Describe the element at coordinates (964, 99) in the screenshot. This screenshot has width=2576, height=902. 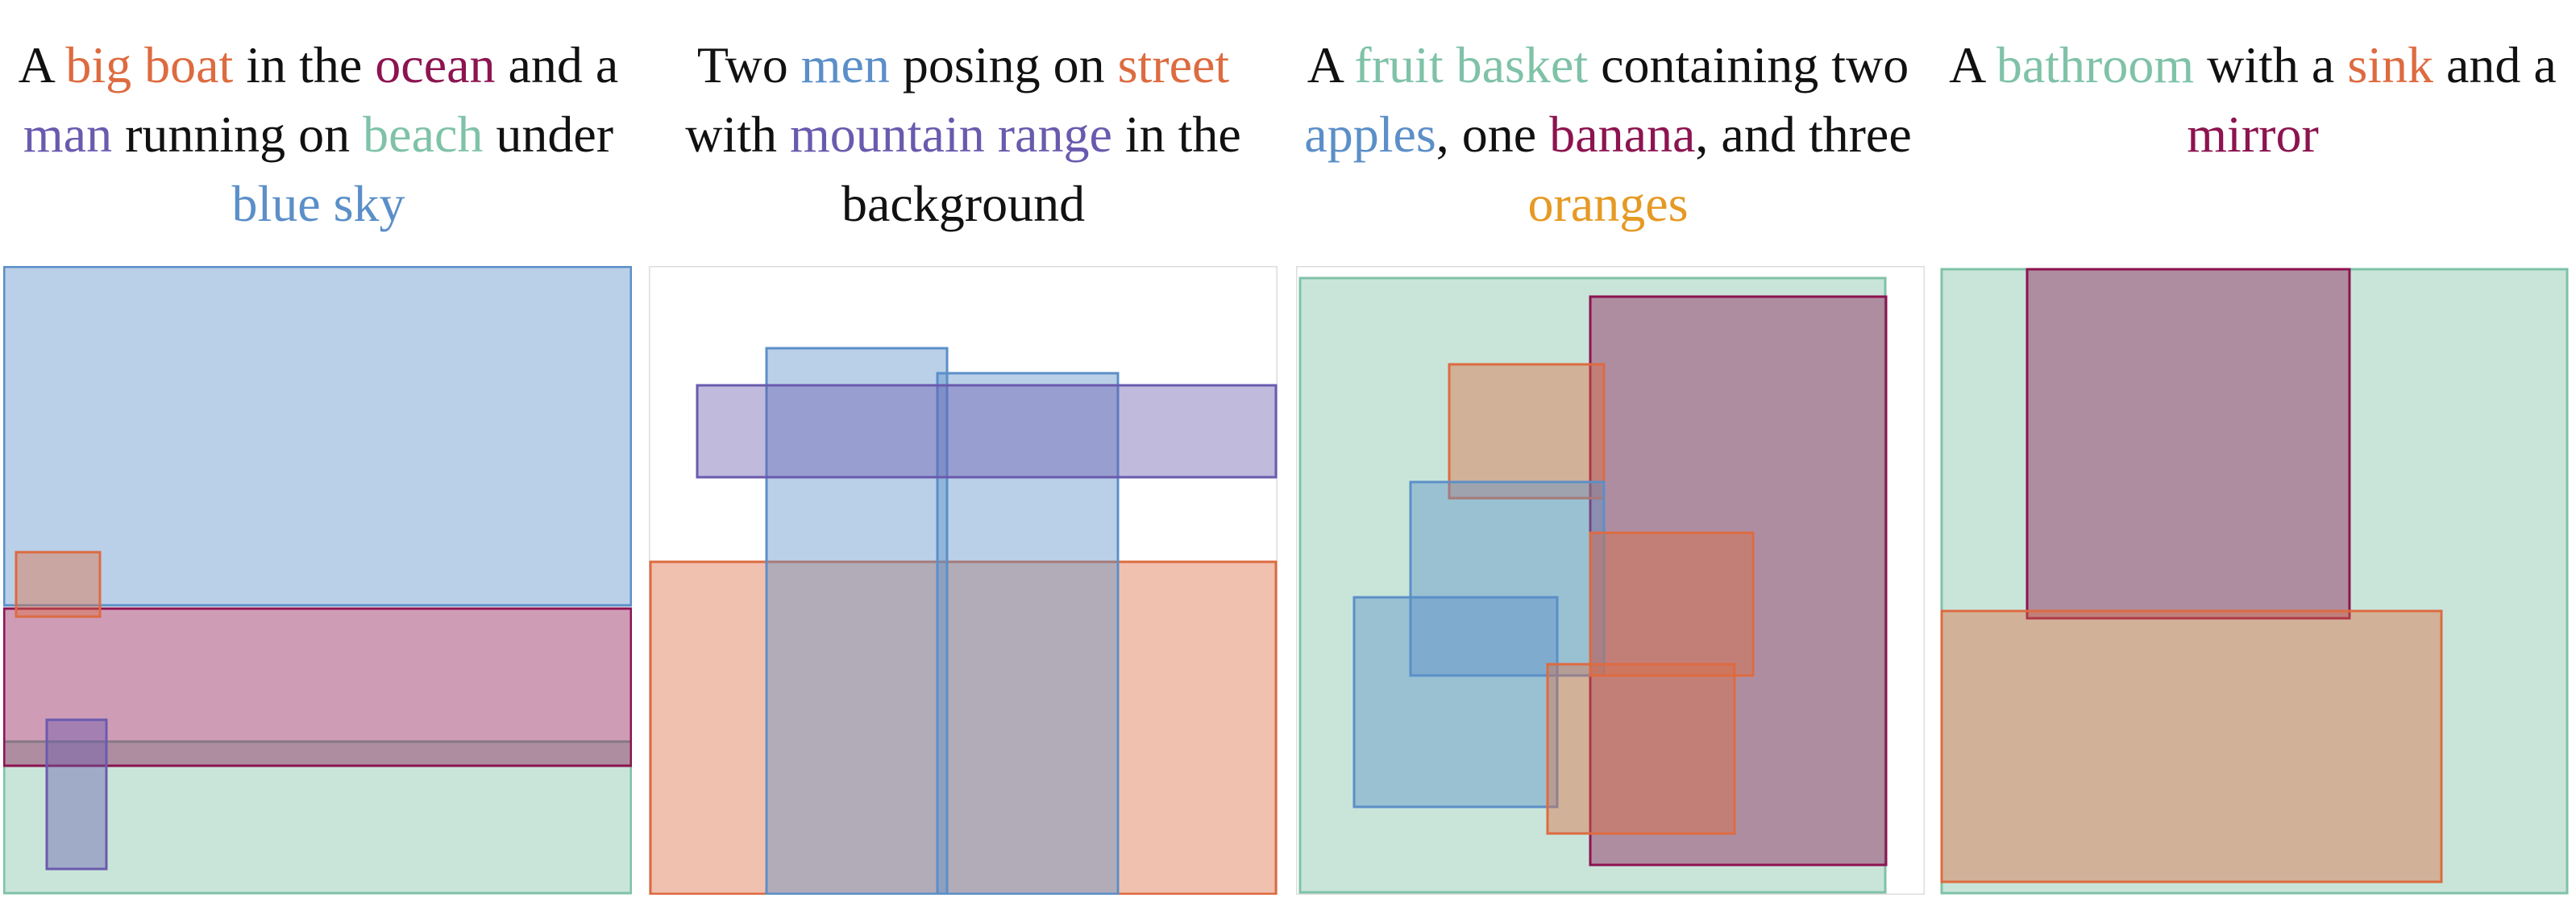
I see `caption-2-segment: with` at that location.